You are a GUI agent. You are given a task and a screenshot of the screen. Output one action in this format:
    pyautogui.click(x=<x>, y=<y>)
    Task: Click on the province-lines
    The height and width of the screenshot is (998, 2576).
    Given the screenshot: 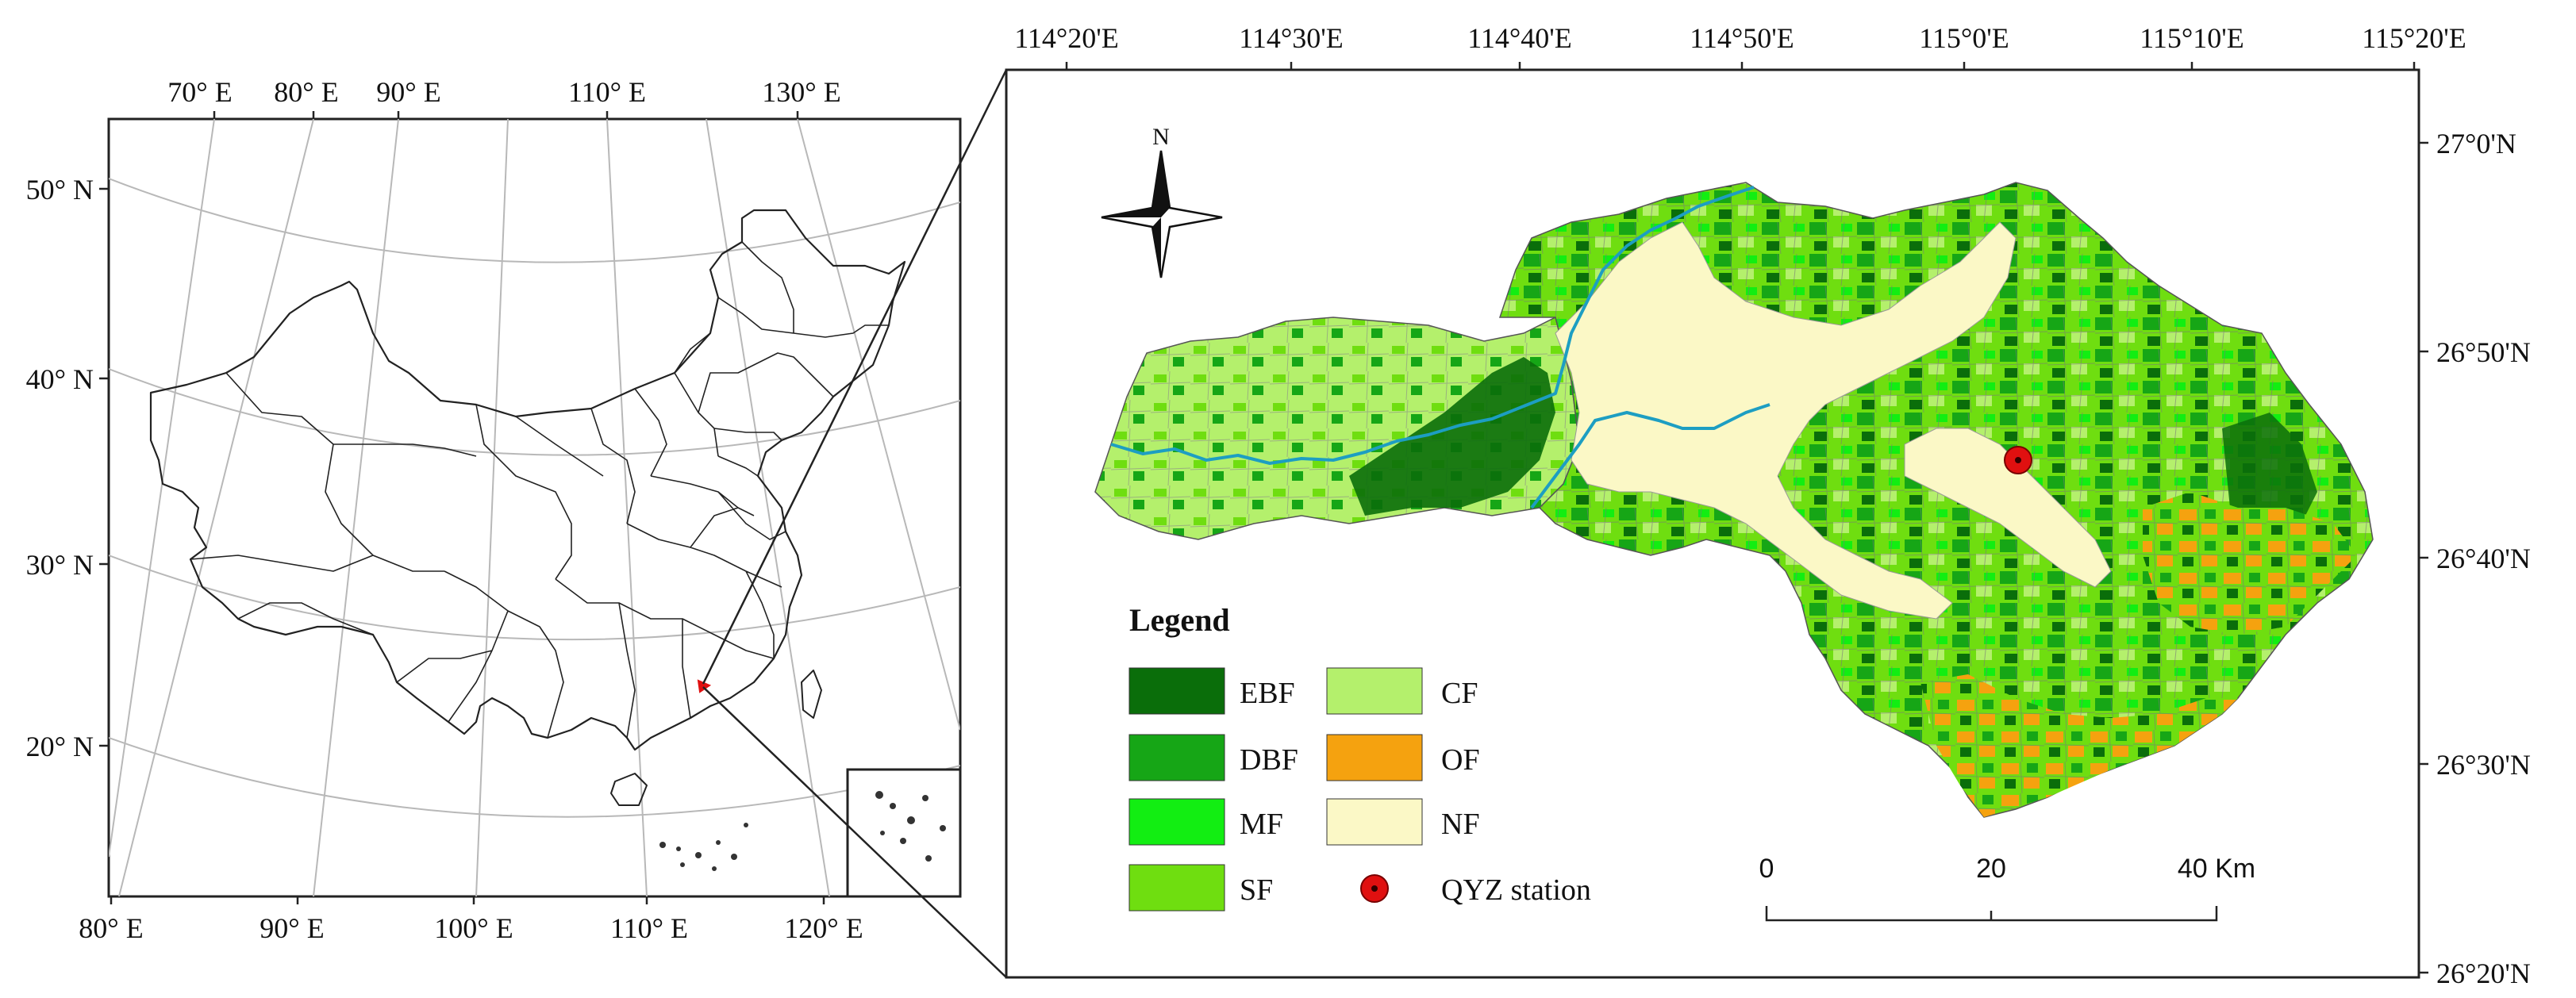 What is the action you would take?
    pyautogui.click(x=539, y=490)
    